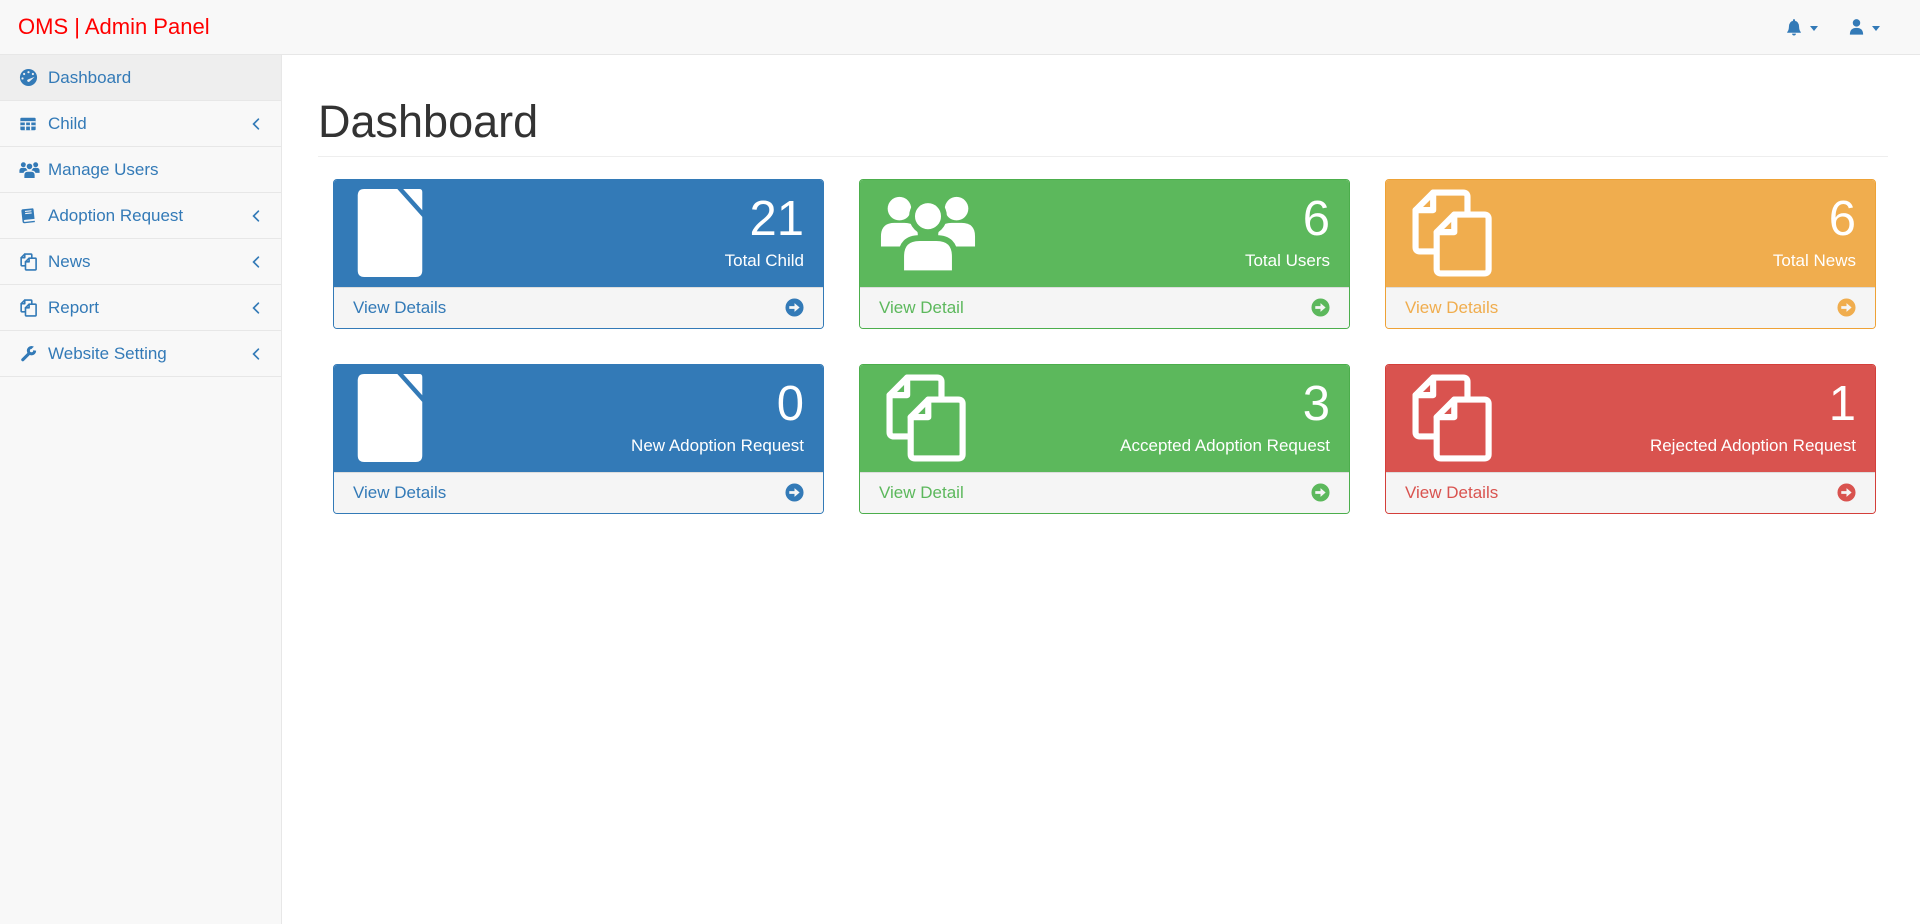  What do you see at coordinates (776, 218) in the screenshot?
I see `stat-value: 21` at bounding box center [776, 218].